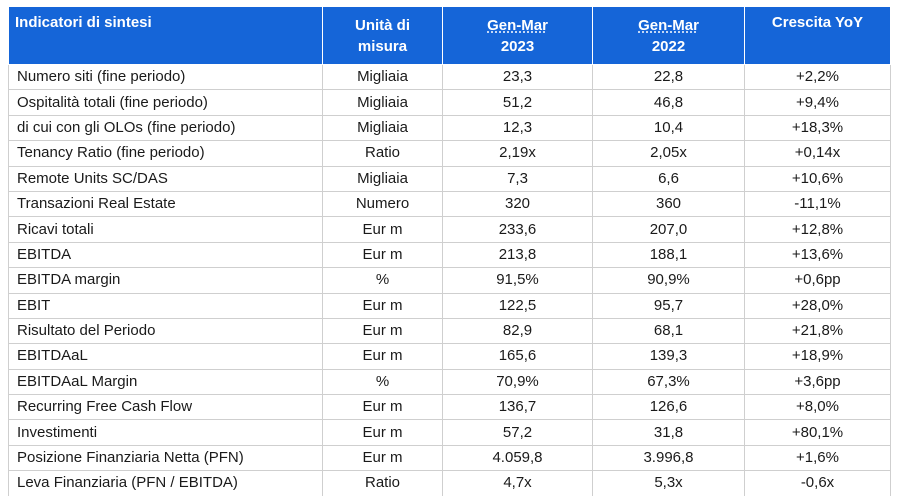 The width and height of the screenshot is (900, 496). I want to click on table-row: Risultato del Periodo Eur m 82,9 68,1 +21,8%, so click(449, 331).